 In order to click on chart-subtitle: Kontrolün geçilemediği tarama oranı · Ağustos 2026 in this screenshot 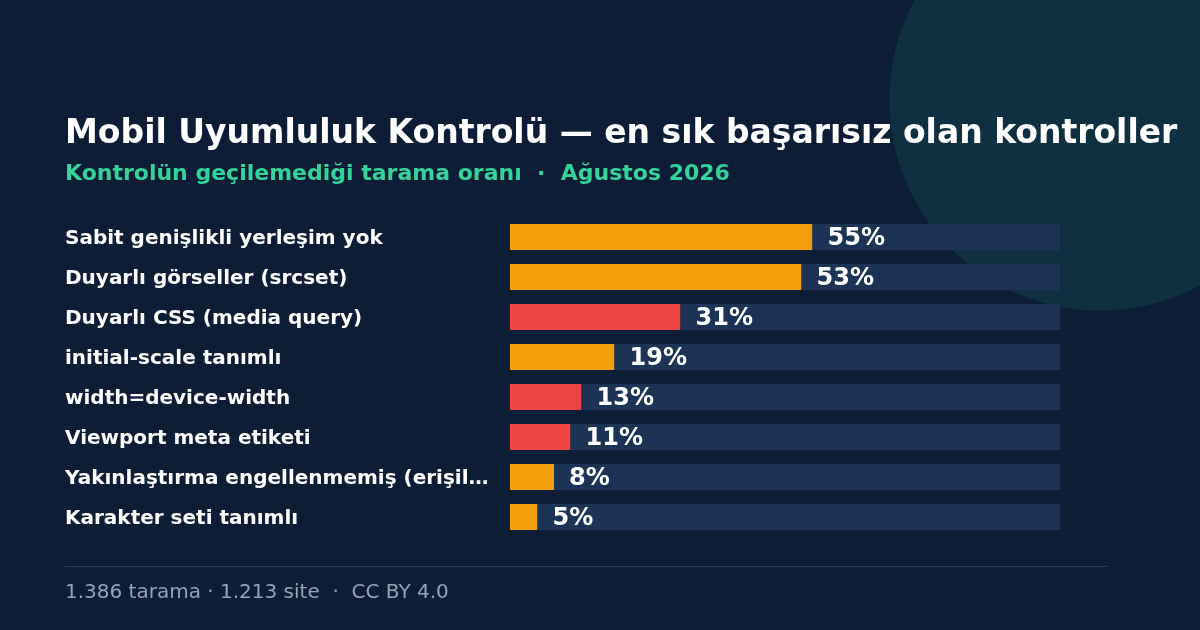, I will do `click(397, 172)`.